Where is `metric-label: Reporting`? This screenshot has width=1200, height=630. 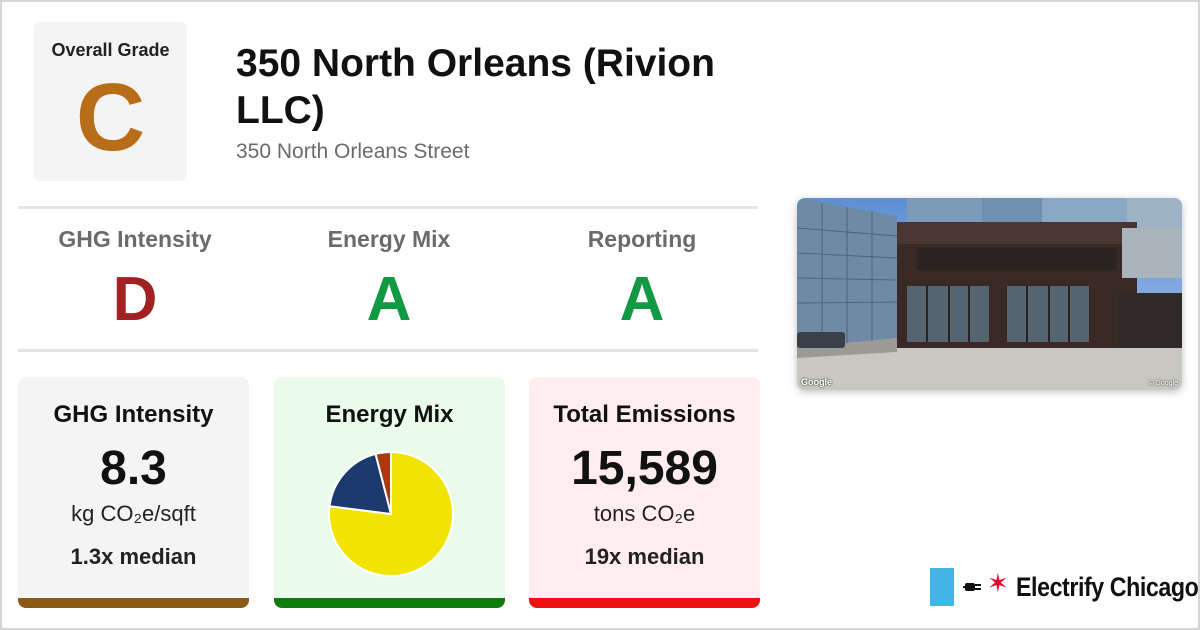 metric-label: Reporting is located at coordinates (642, 239).